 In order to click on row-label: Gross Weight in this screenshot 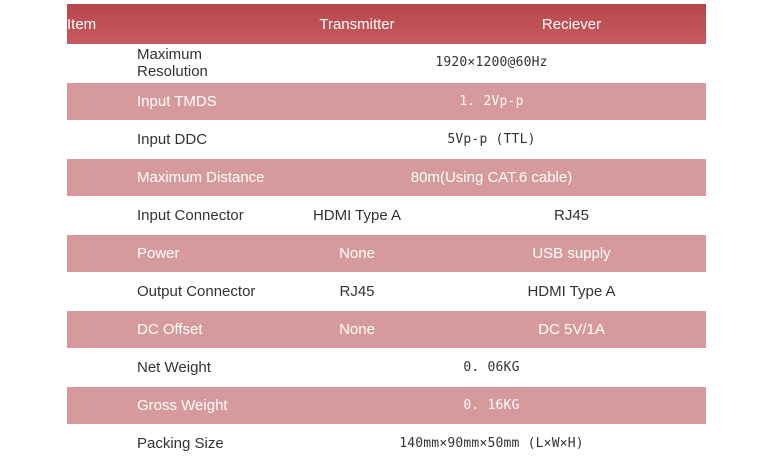, I will do `click(182, 405)`.